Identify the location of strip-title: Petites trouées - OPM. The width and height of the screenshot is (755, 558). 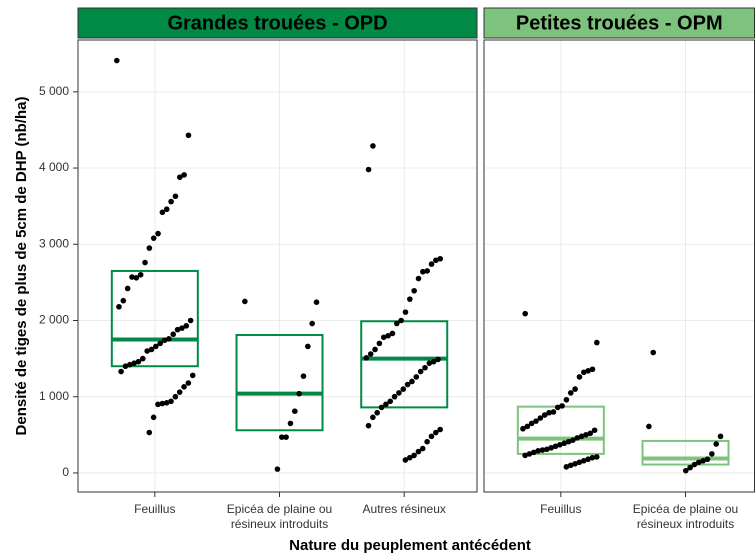
(619, 23).